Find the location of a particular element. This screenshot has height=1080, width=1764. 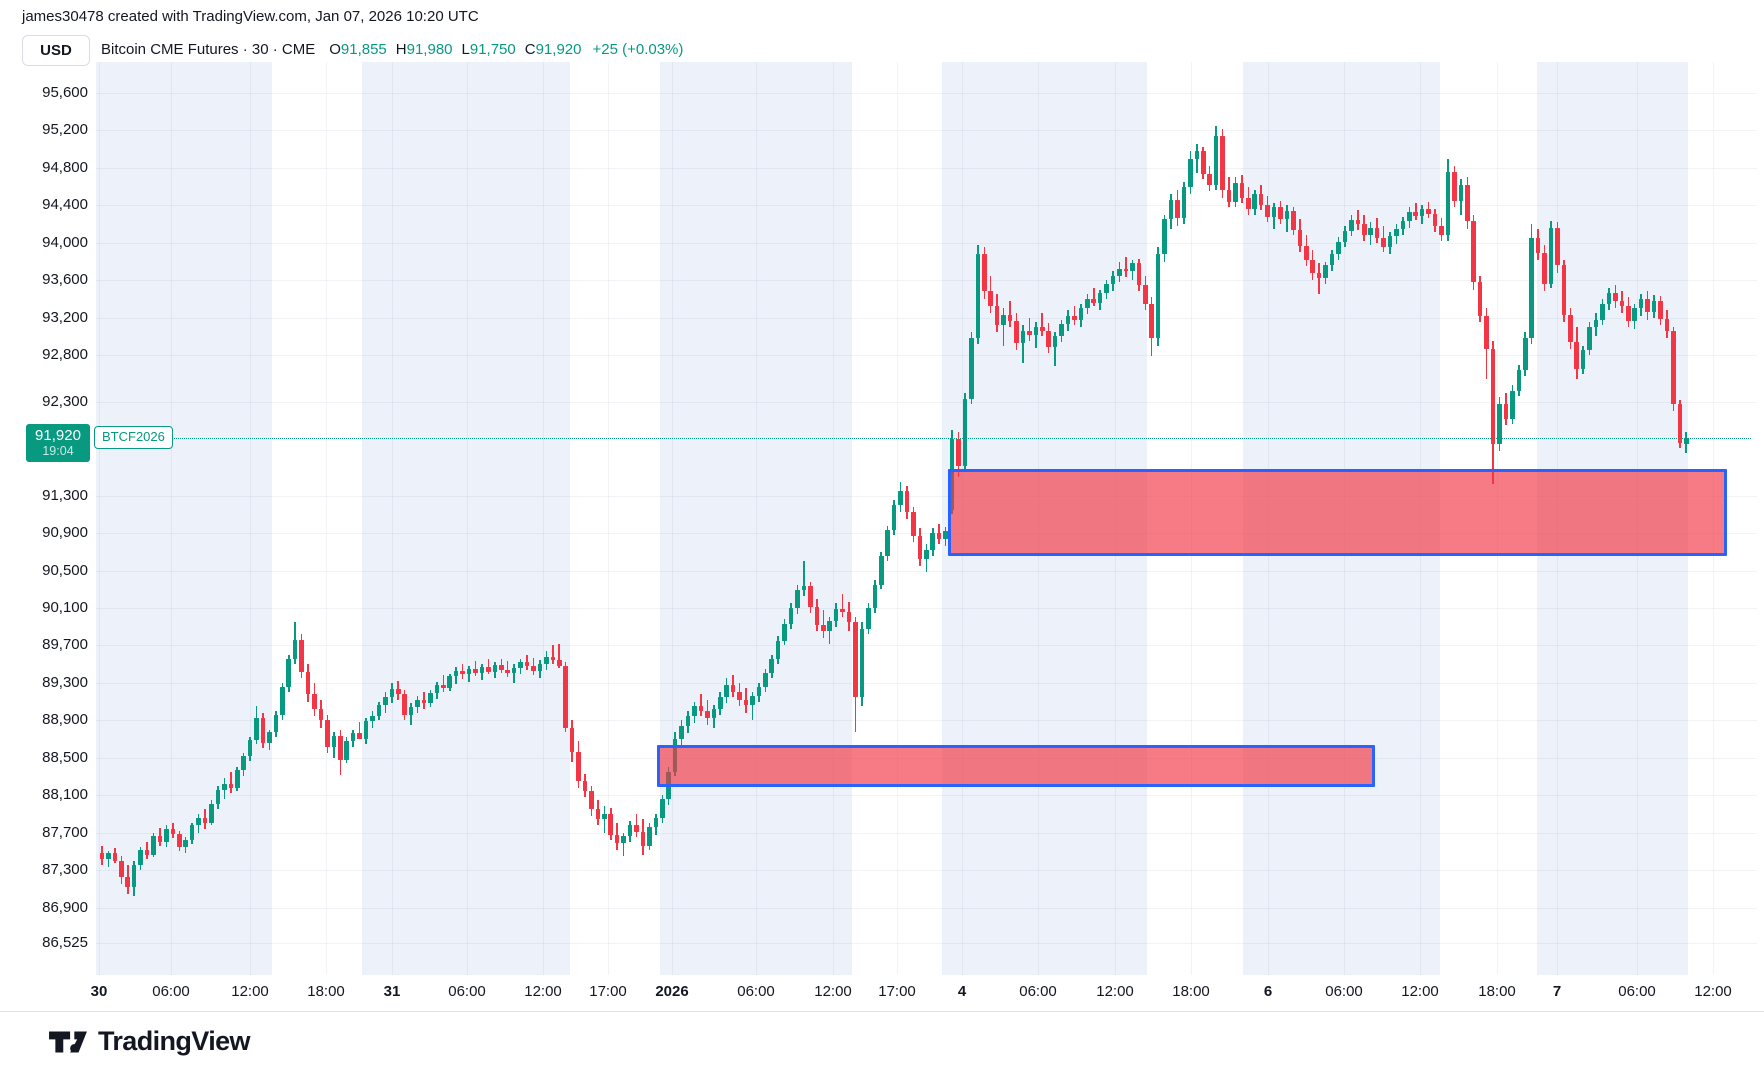

currency-button: USD is located at coordinates (56, 50).